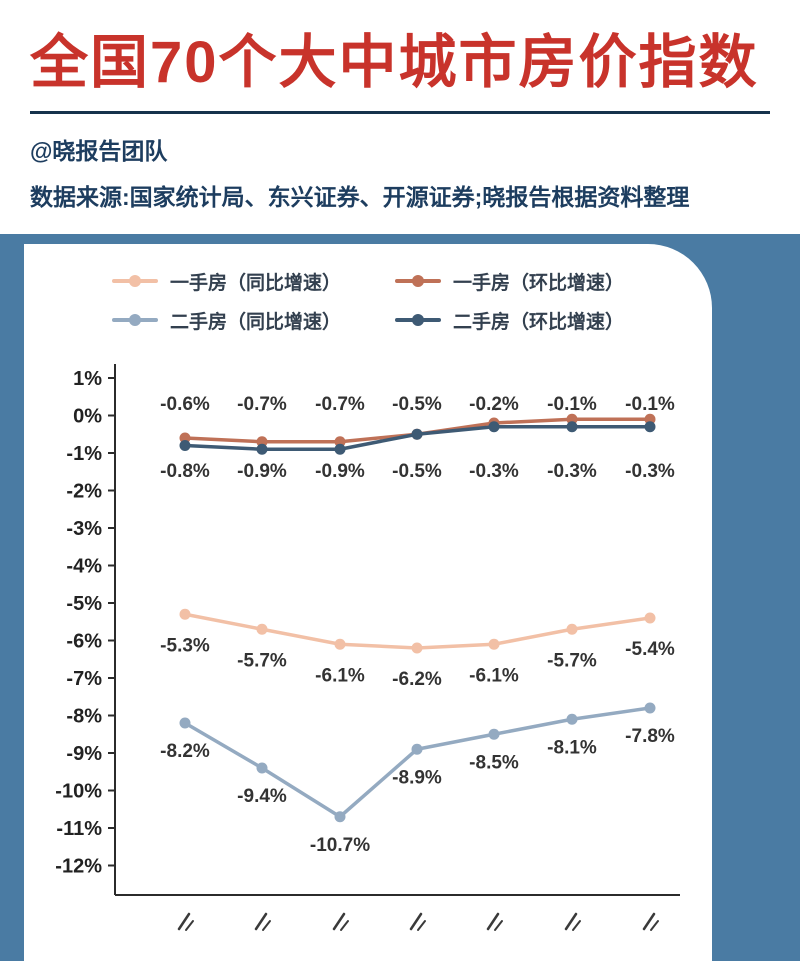 The image size is (800, 961). I want to click on data-label-second_yoy: -7.8%, so click(650, 736).